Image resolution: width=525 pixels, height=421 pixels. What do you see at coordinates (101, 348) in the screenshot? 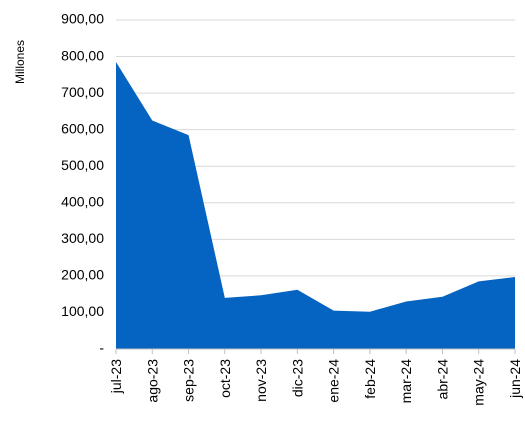
I see `y-tick-label: -` at bounding box center [101, 348].